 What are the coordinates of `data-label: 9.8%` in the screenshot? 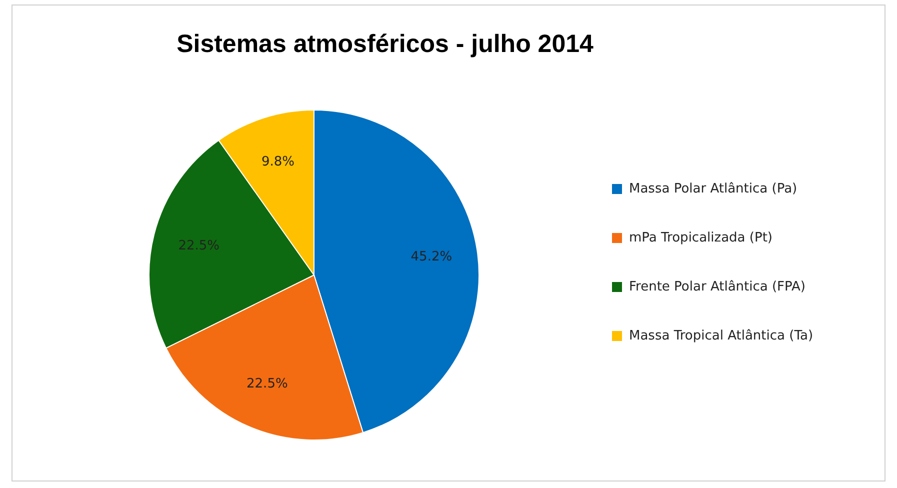 It's located at (278, 162).